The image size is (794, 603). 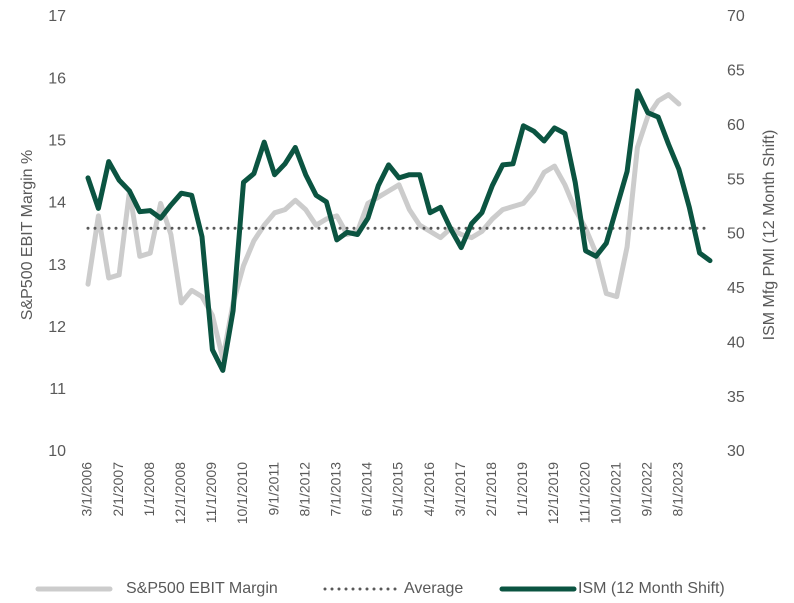 I want to click on x-tick-label: 1/1/2008, so click(x=149, y=489).